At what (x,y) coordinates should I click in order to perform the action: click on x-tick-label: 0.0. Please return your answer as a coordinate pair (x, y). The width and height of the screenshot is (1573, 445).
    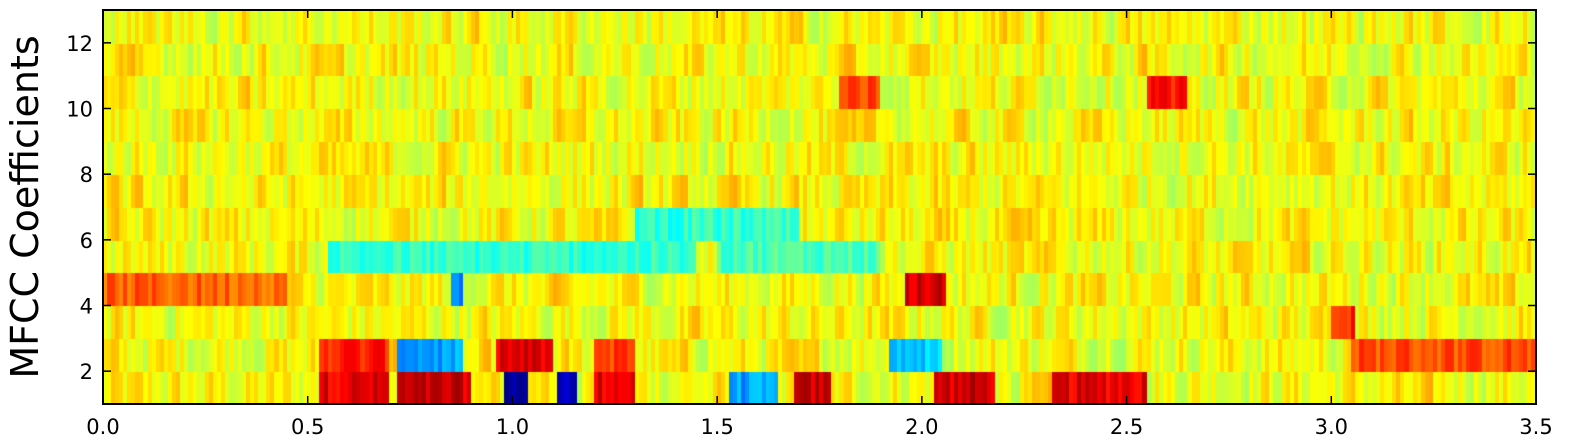
    Looking at the image, I should click on (102, 427).